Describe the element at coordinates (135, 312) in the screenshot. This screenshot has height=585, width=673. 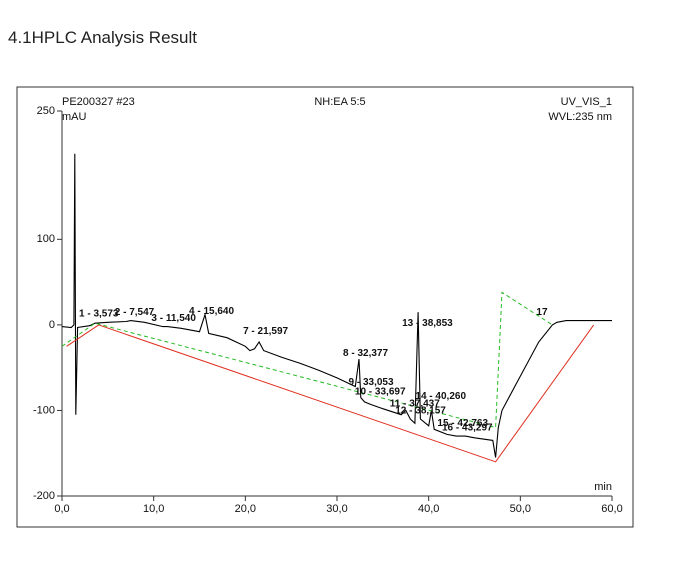
I see `peak-label: 2 - 7,547` at that location.